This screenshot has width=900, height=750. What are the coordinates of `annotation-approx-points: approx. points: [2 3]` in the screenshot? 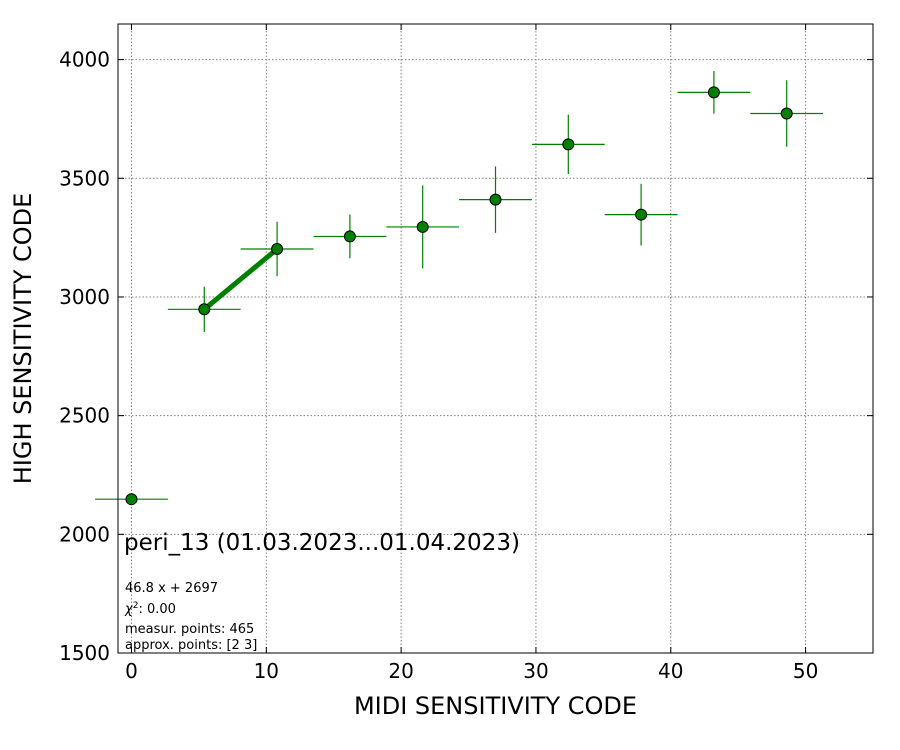 It's located at (191, 645).